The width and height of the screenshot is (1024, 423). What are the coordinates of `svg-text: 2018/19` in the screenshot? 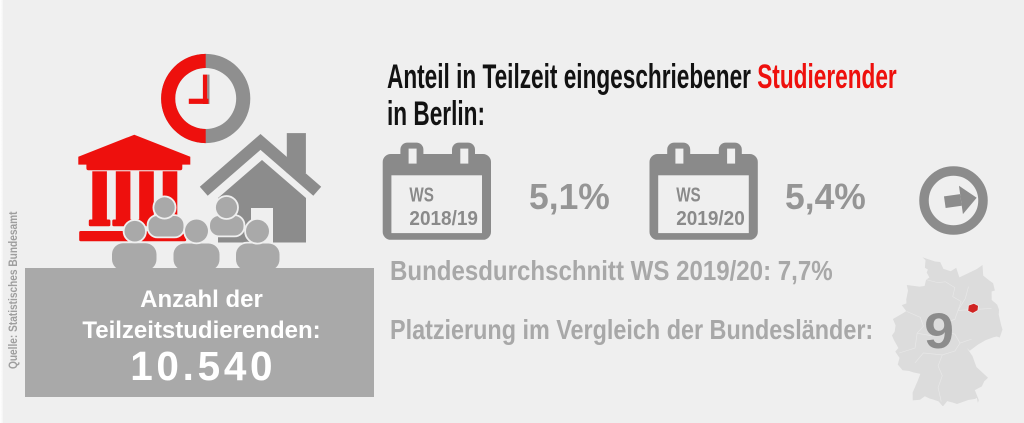 It's located at (443, 218).